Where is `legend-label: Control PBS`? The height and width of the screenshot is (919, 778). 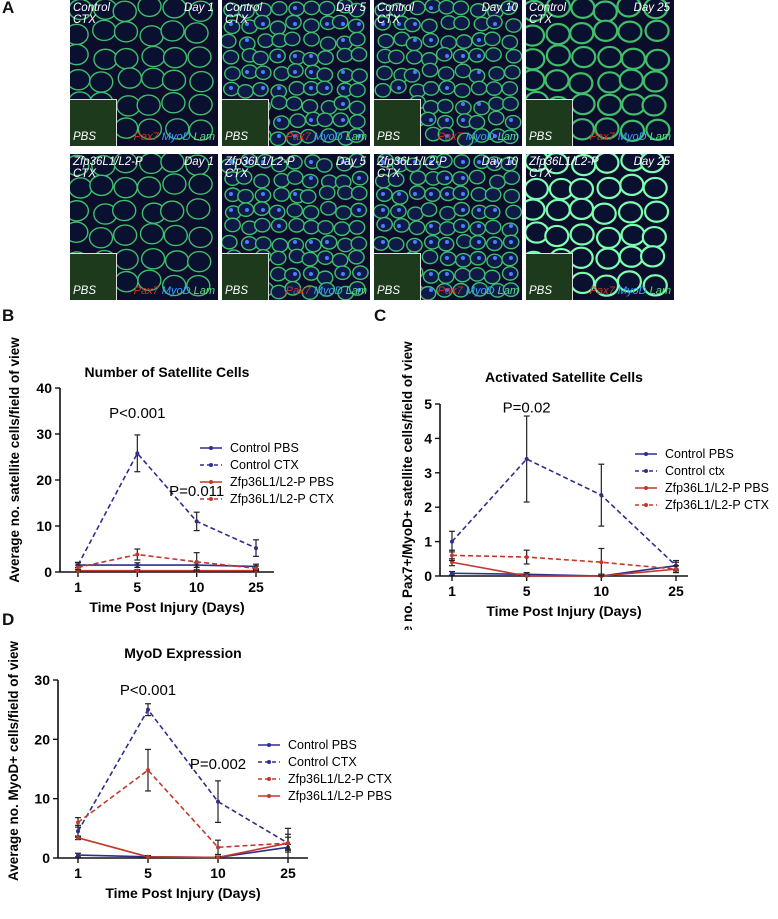
legend-label: Control PBS is located at coordinates (699, 454).